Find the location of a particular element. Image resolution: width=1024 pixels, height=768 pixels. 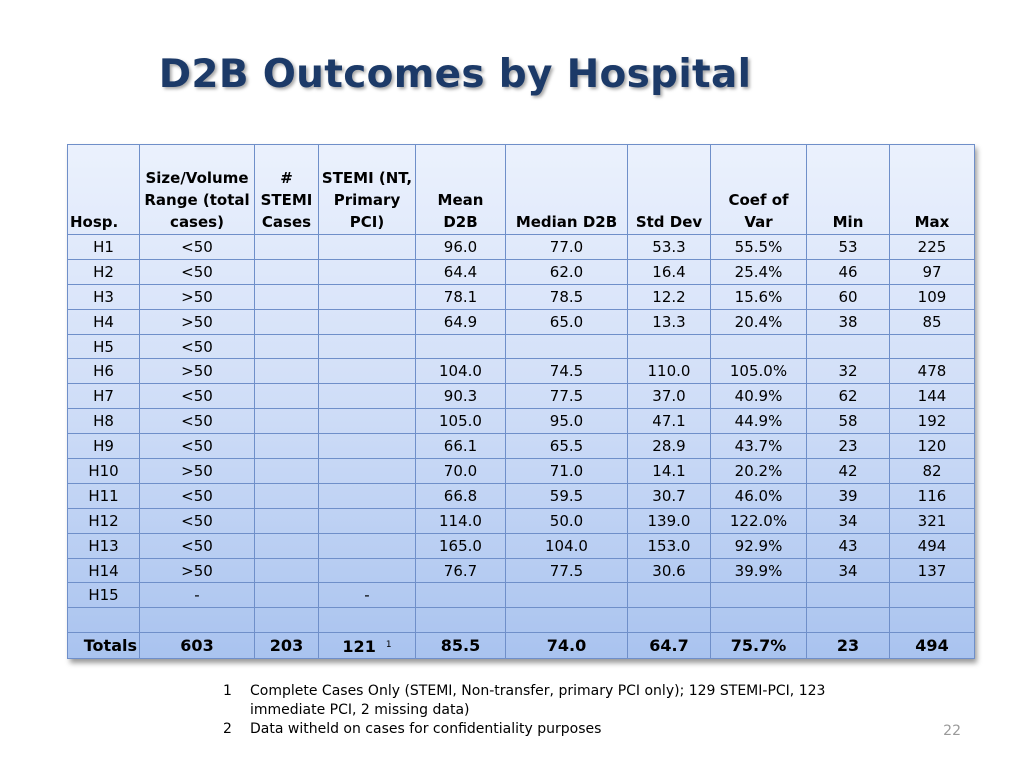

cell-min: 58 is located at coordinates (848, 421).